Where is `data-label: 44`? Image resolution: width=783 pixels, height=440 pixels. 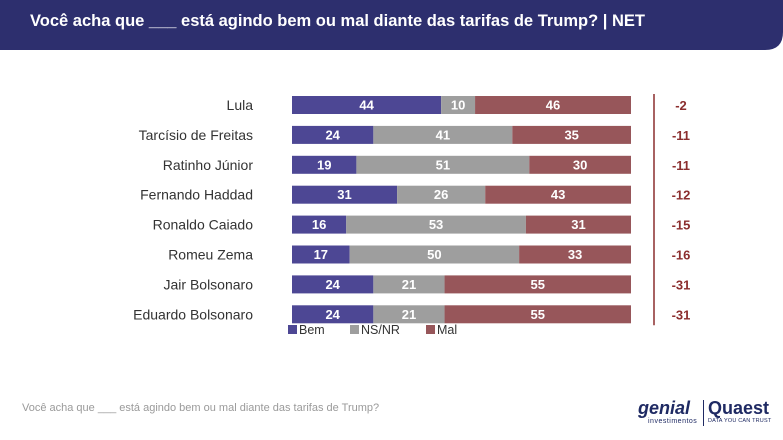
data-label: 44 is located at coordinates (366, 105).